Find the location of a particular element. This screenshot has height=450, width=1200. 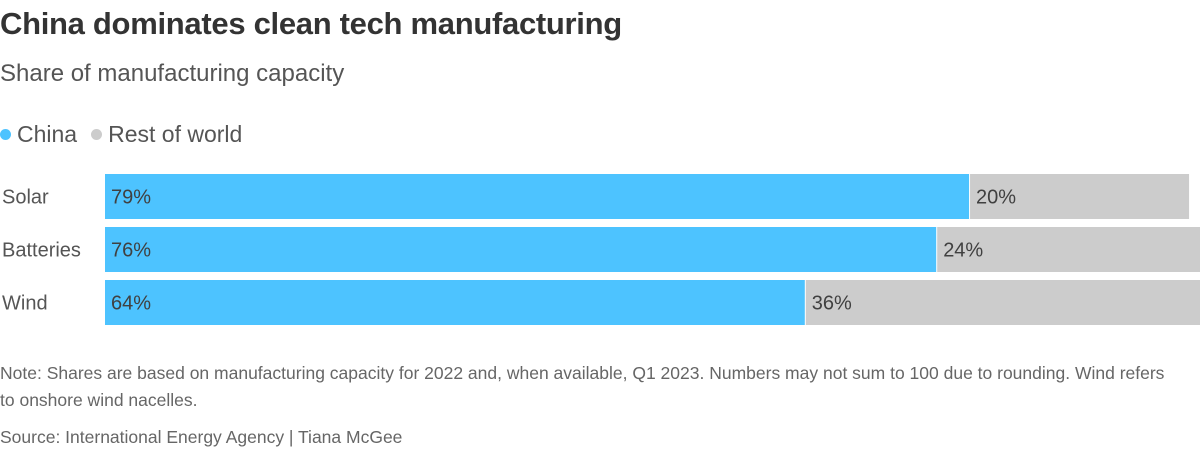

bar-solar-rest-of-world is located at coordinates (1080, 196).